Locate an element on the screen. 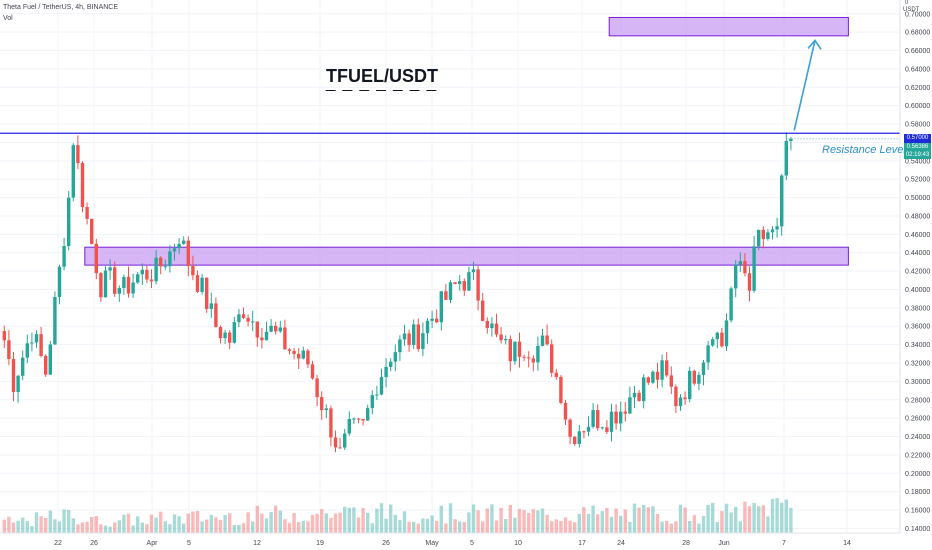 The width and height of the screenshot is (932, 550). time-tick-label: 17 is located at coordinates (582, 543).